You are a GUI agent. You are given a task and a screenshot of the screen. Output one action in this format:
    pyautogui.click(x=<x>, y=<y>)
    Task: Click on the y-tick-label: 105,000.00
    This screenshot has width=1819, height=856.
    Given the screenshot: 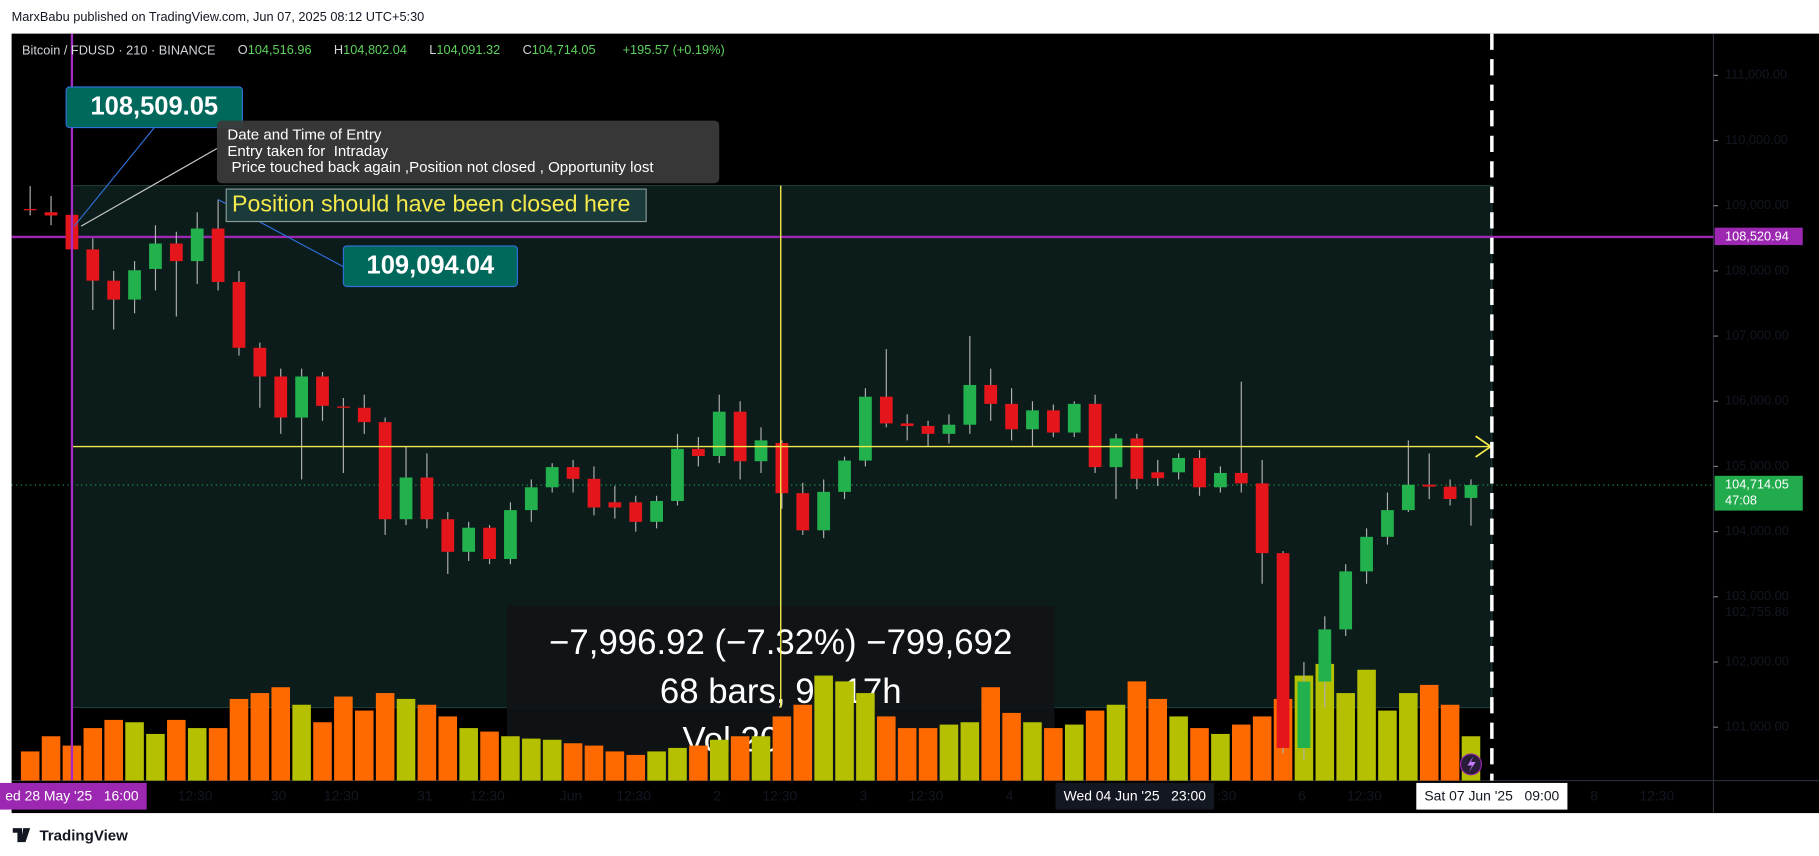 What is the action you would take?
    pyautogui.click(x=1757, y=465)
    